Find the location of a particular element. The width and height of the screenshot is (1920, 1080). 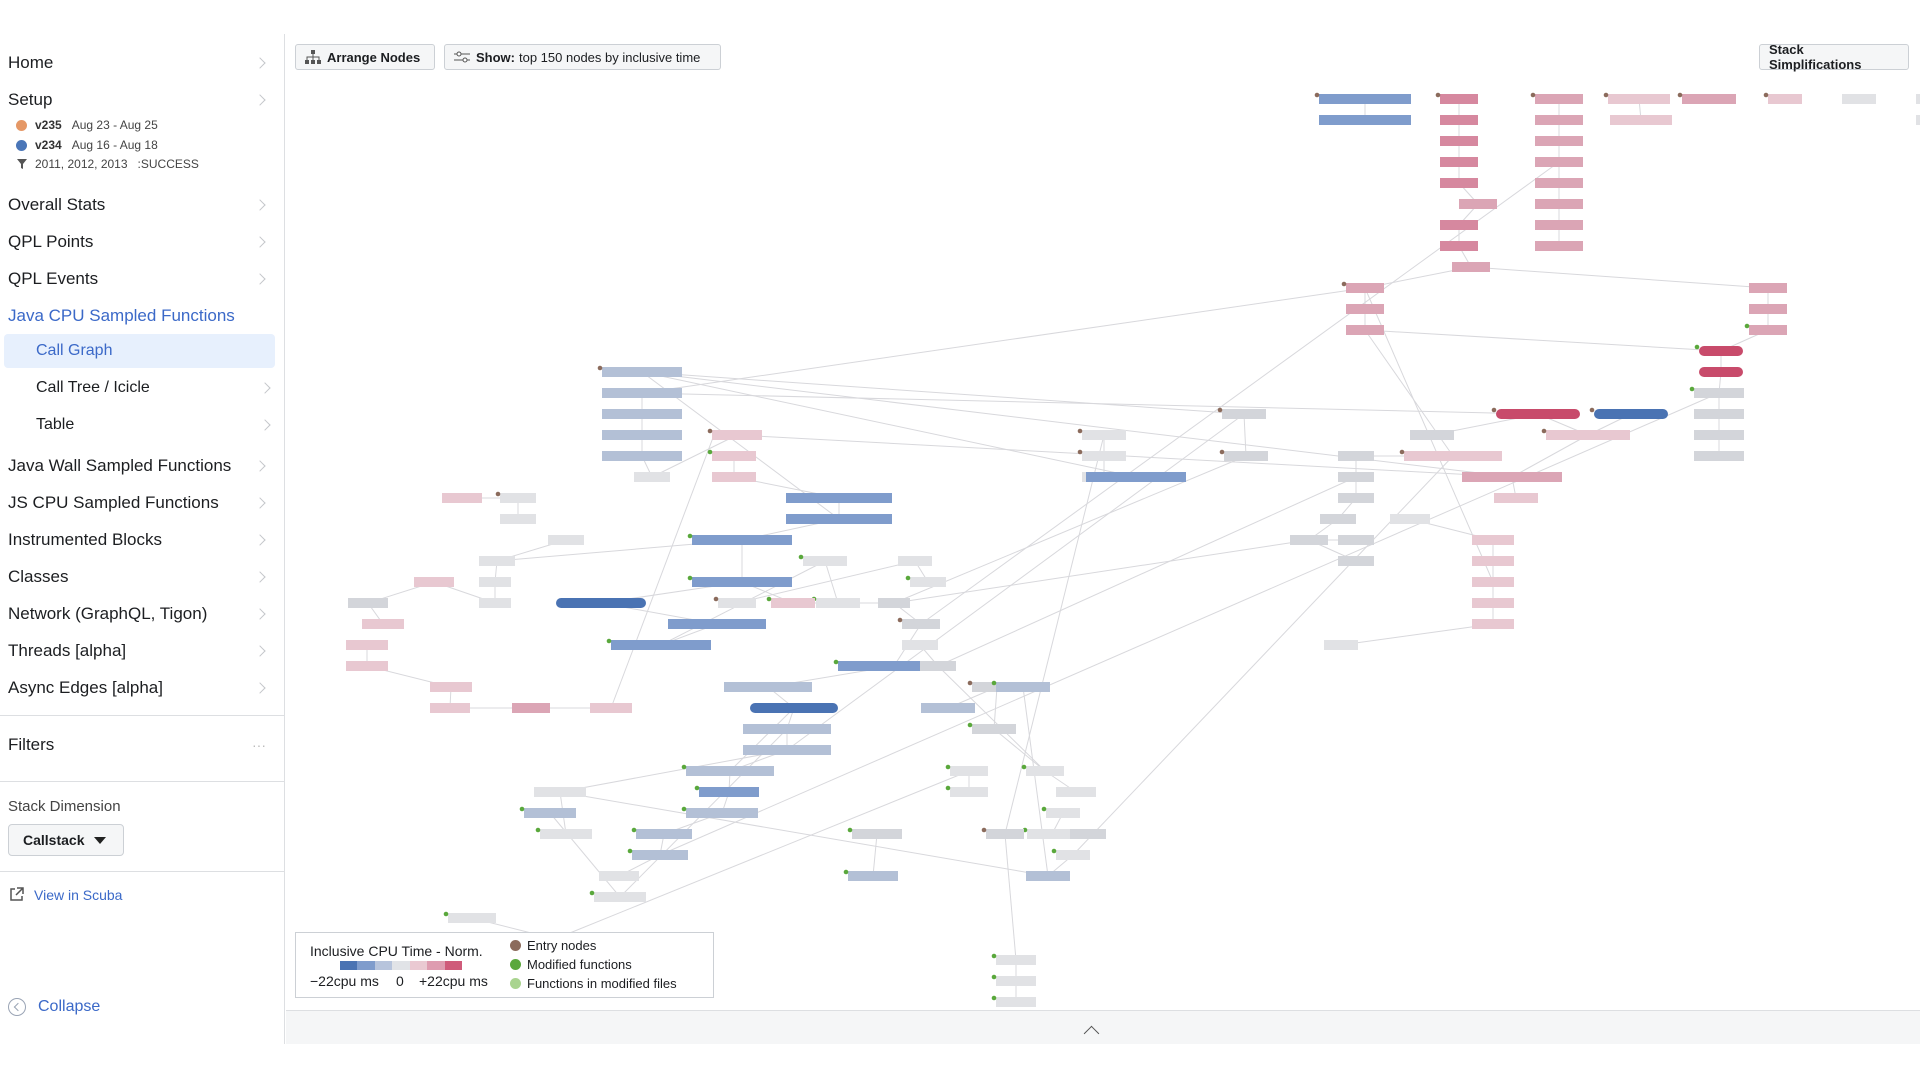

nav-sub-call-tree: Call Tree / Icicle is located at coordinates (139, 388).